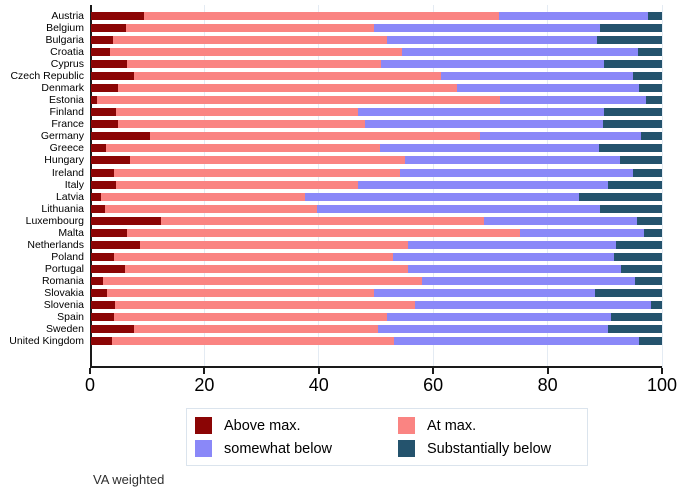 This screenshot has height=495, width=685. I want to click on country-label: Finland, so click(66, 112).